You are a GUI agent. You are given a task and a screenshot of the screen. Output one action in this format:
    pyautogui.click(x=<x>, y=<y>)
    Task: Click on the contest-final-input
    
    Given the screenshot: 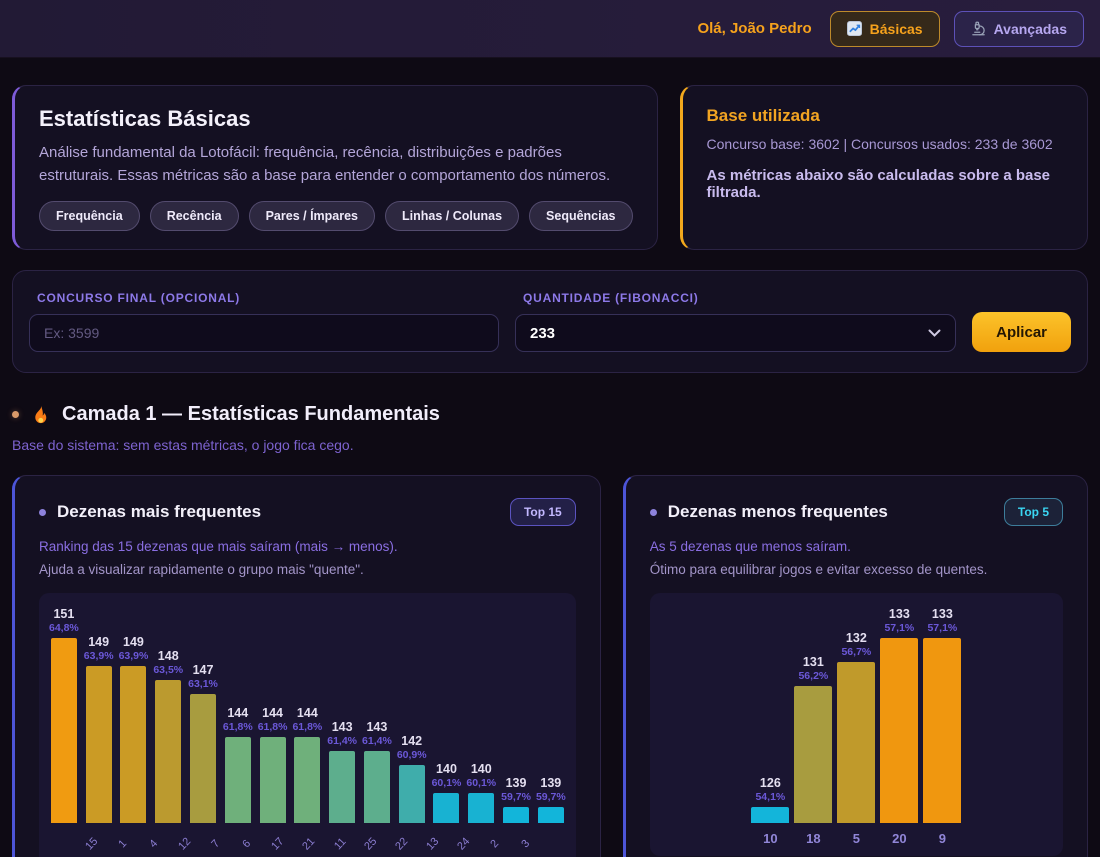 What is the action you would take?
    pyautogui.click(x=264, y=333)
    